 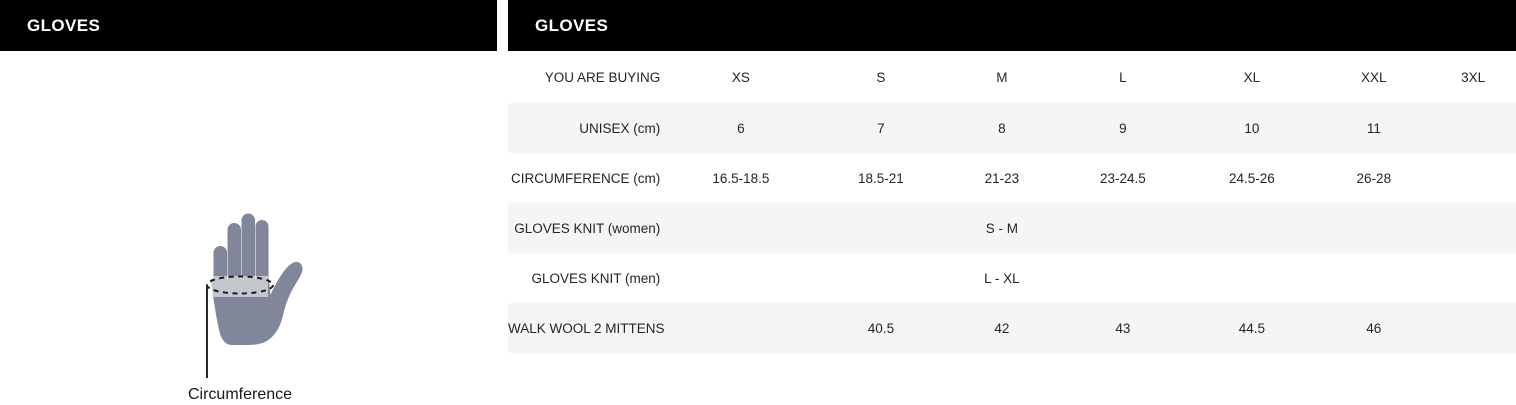 What do you see at coordinates (1002, 278) in the screenshot?
I see `size-value-cell: L - XL` at bounding box center [1002, 278].